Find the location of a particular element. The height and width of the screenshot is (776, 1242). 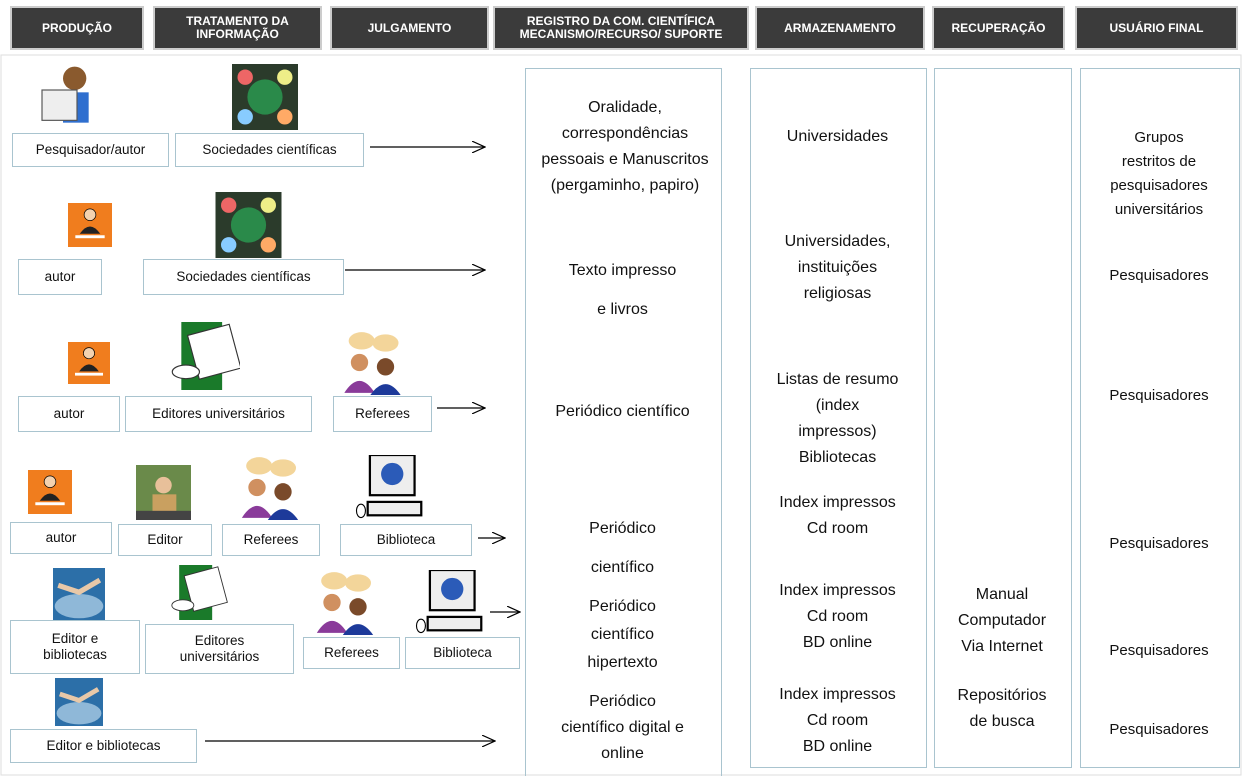

registro-text: Periódico científico is located at coordinates (622, 411).